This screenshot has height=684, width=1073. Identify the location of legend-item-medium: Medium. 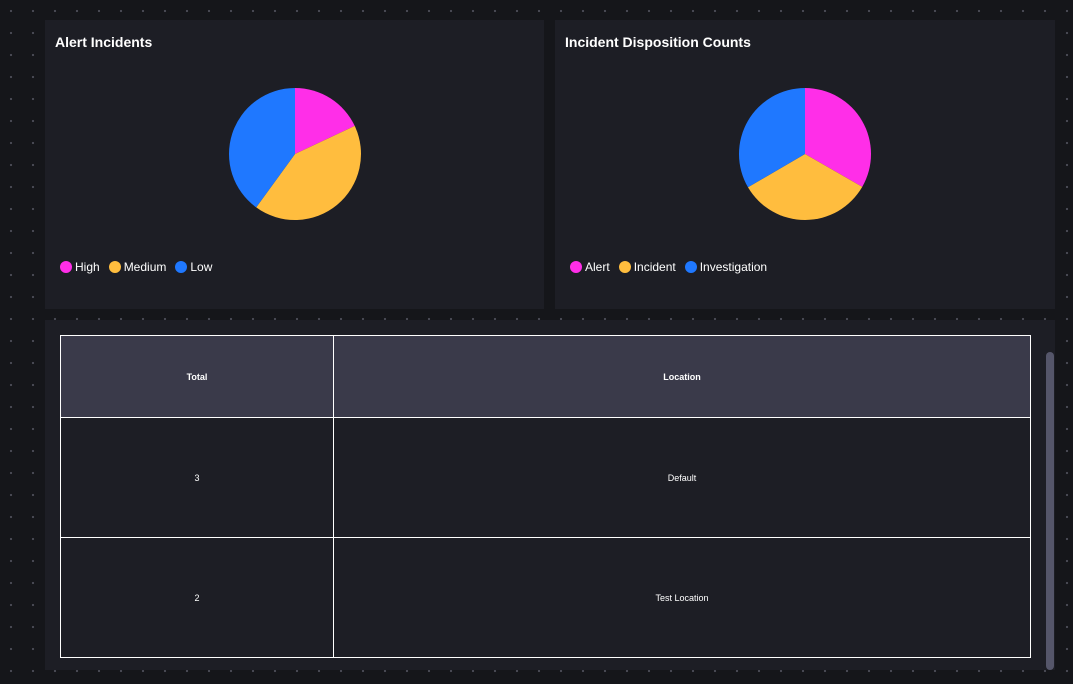
(137, 267).